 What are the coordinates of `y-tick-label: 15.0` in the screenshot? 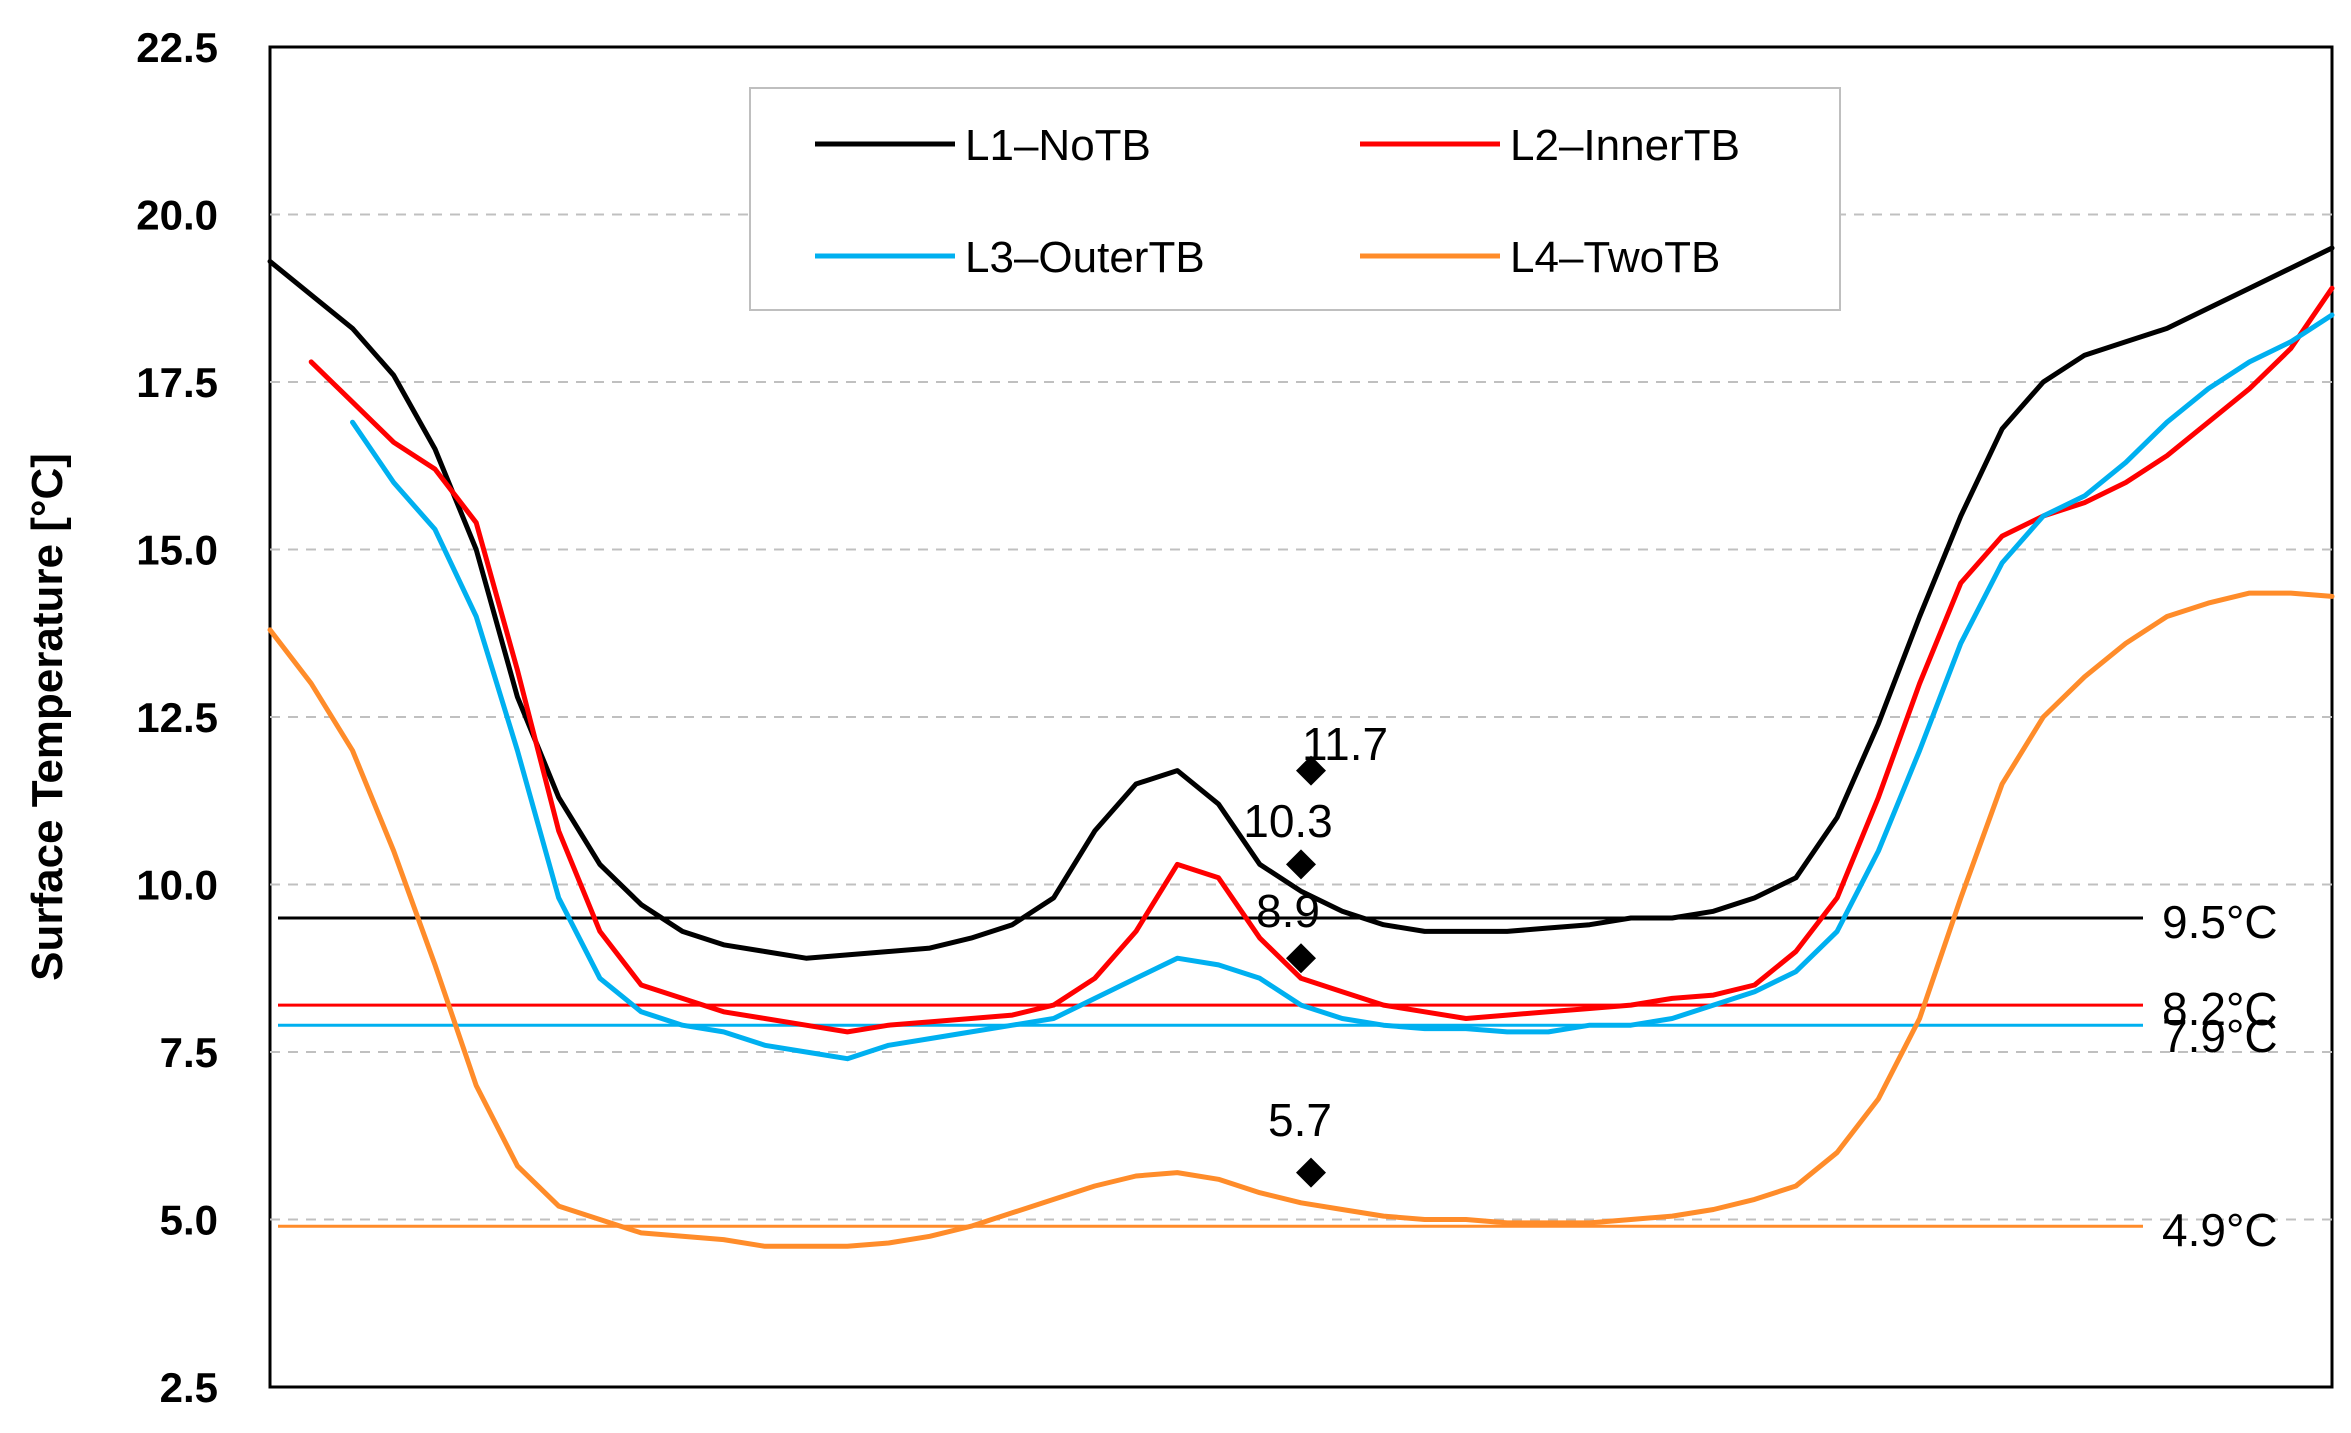 It's located at (177, 550).